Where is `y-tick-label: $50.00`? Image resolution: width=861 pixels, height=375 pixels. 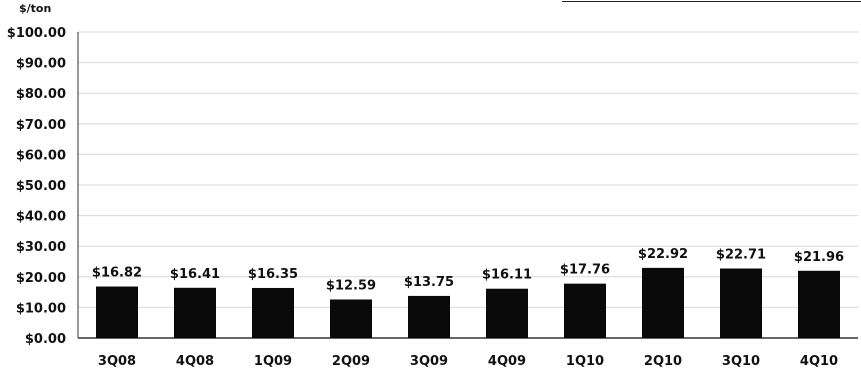
y-tick-label: $50.00 is located at coordinates (41, 186).